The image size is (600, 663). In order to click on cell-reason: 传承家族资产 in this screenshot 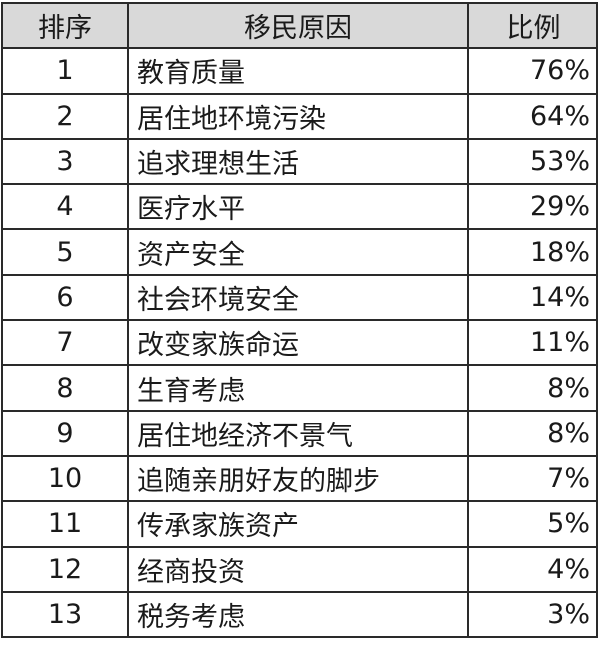, I will do `click(298, 524)`.